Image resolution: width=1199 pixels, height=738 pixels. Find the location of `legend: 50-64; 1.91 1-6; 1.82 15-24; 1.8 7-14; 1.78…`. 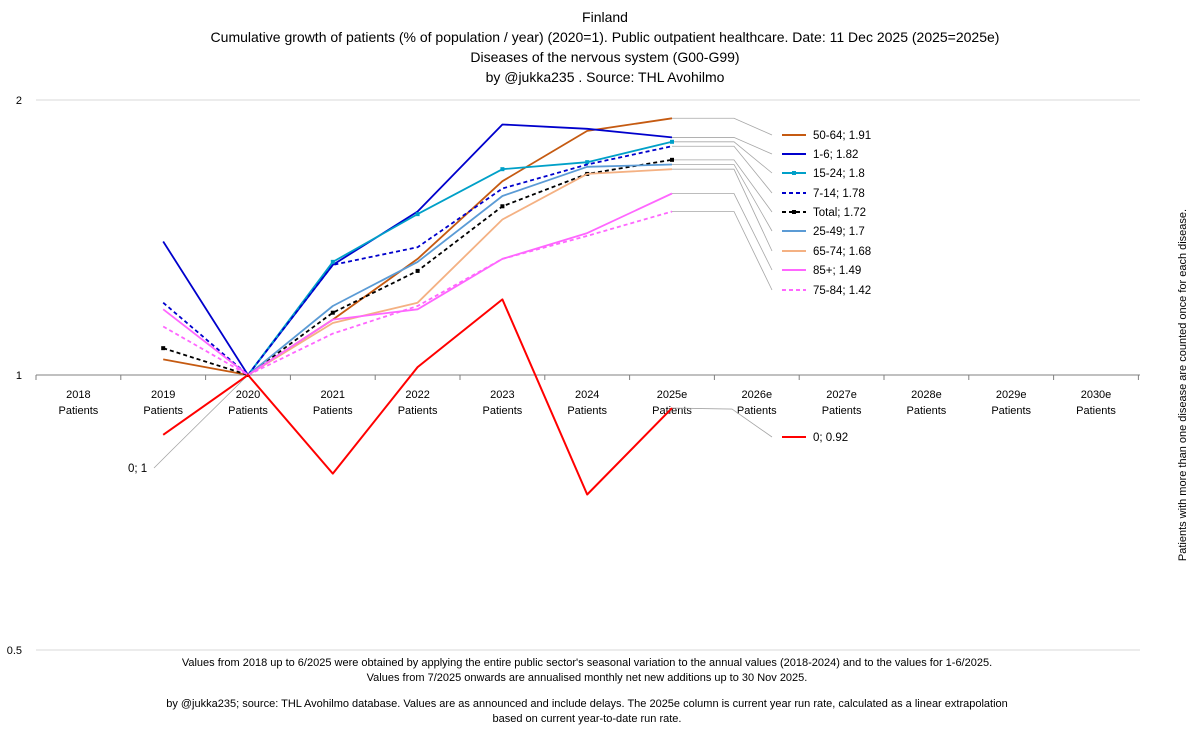

legend: 50-64; 1.91 1-6; 1.82 15-24; 1.8 7-14; 1.78… is located at coordinates (826, 287).